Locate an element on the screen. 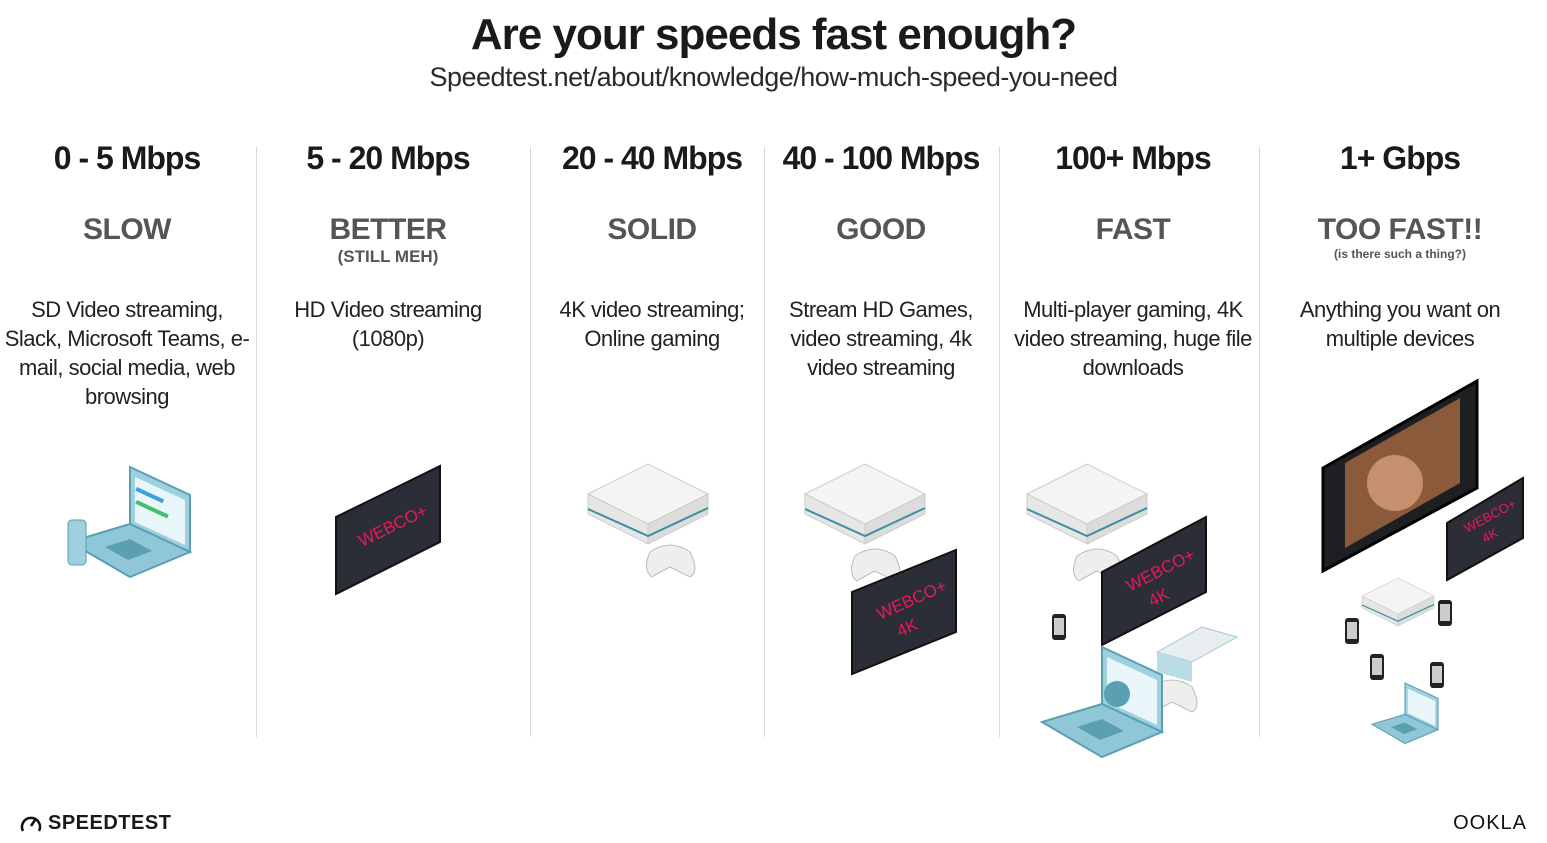  cloud-upload-icon is located at coordinates (1117, 694).